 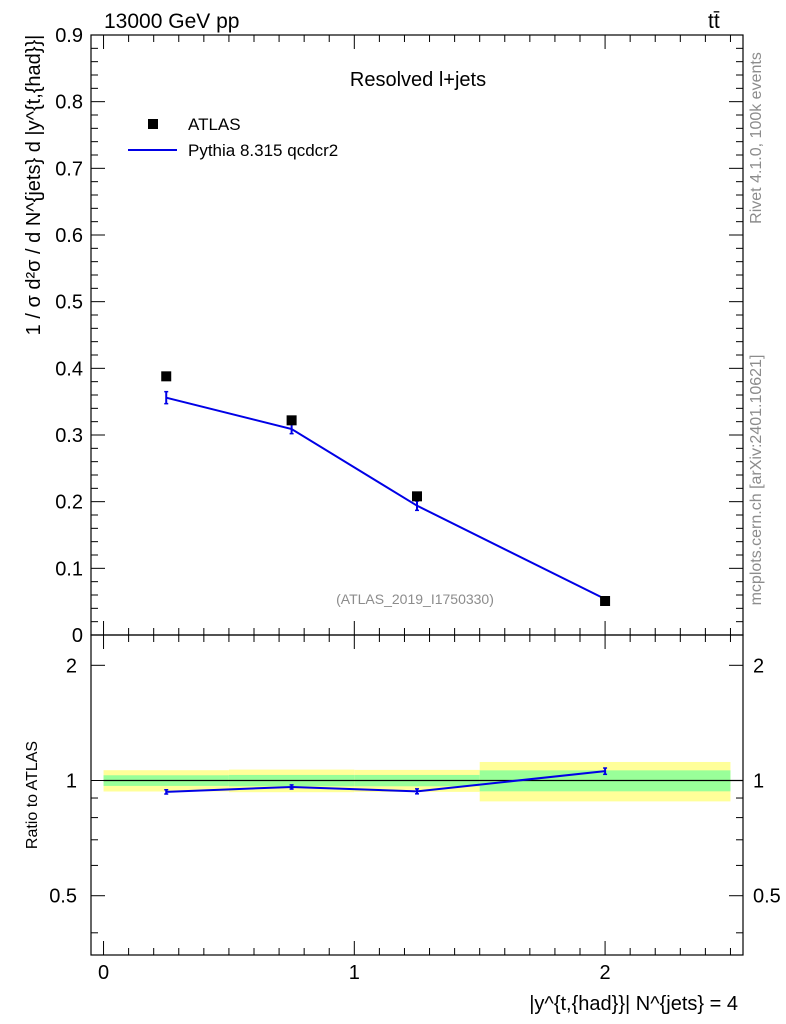 I want to click on main-y-tick-label: 0.4, so click(x=69, y=369).